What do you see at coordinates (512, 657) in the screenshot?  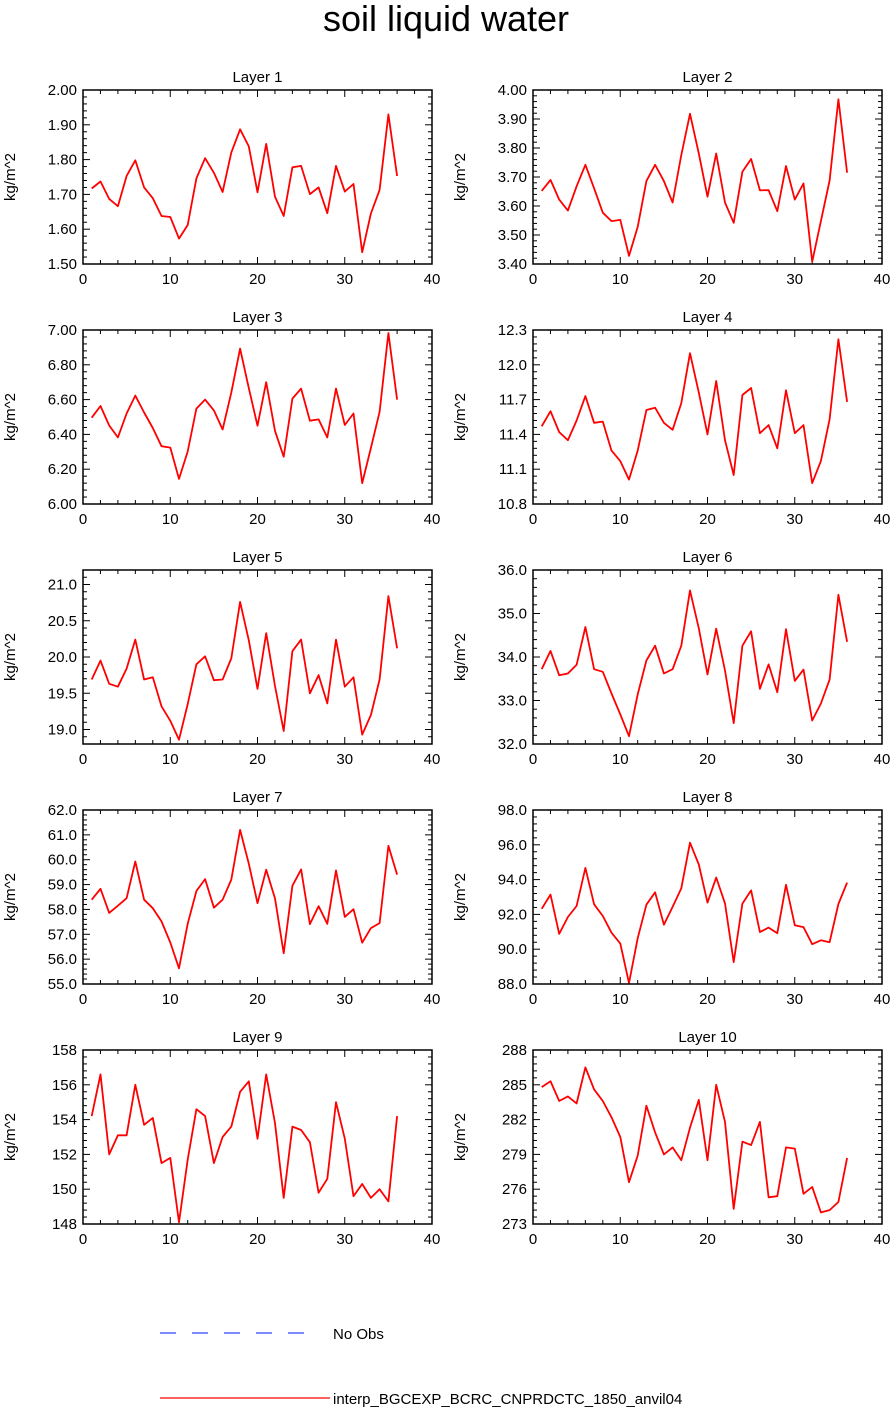 I see `y-tick-label: 34.0` at bounding box center [512, 657].